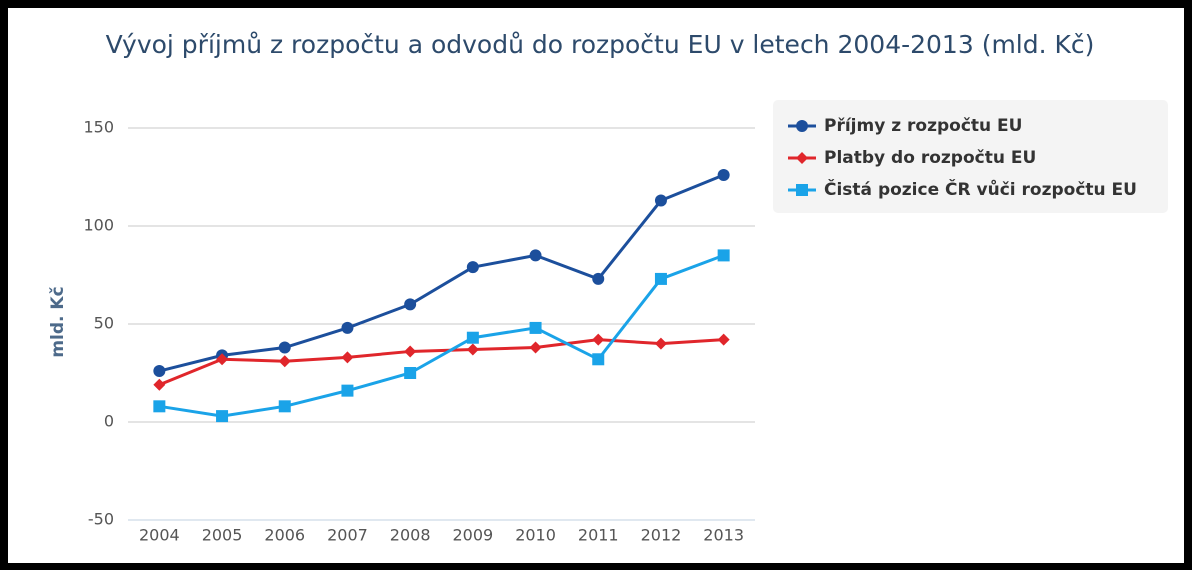 The image size is (1192, 570). Describe the element at coordinates (661, 535) in the screenshot. I see `x-tick-label: 2012` at that location.